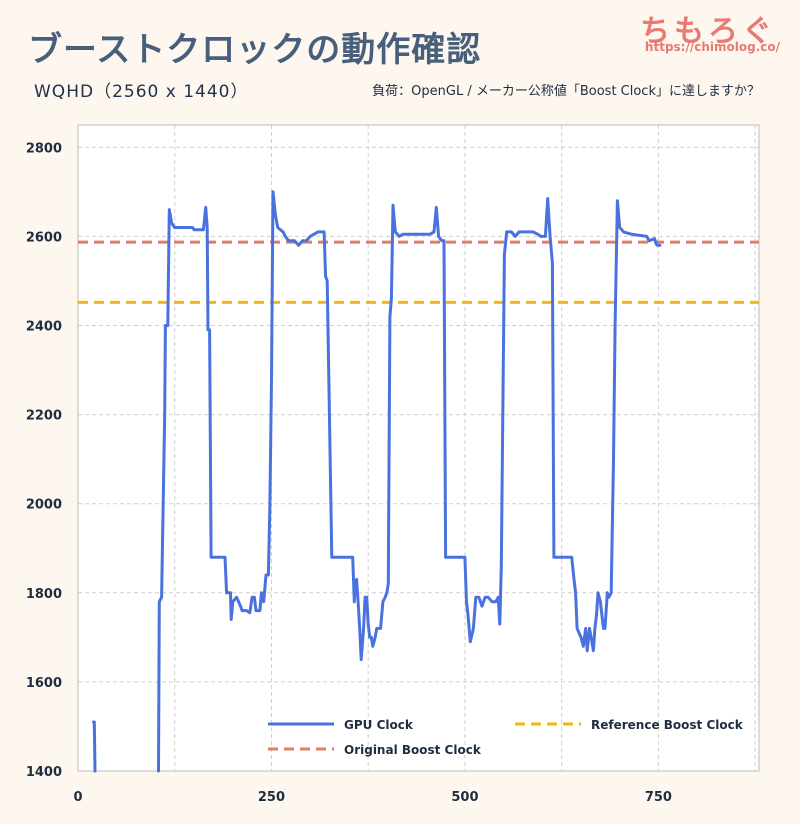  Describe the element at coordinates (44, 772) in the screenshot. I see `y-tick-label: 1400` at that location.